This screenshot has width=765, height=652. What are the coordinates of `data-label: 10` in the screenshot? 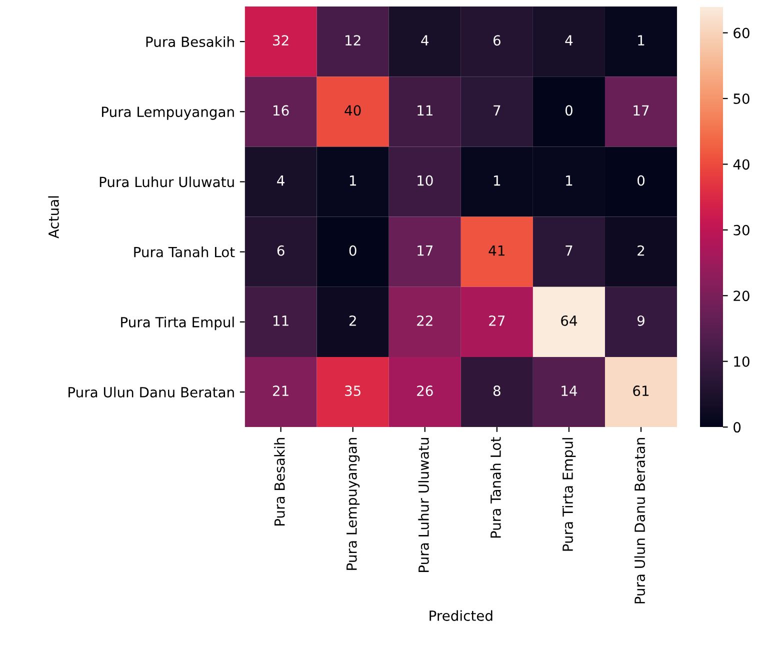 It's located at (425, 180).